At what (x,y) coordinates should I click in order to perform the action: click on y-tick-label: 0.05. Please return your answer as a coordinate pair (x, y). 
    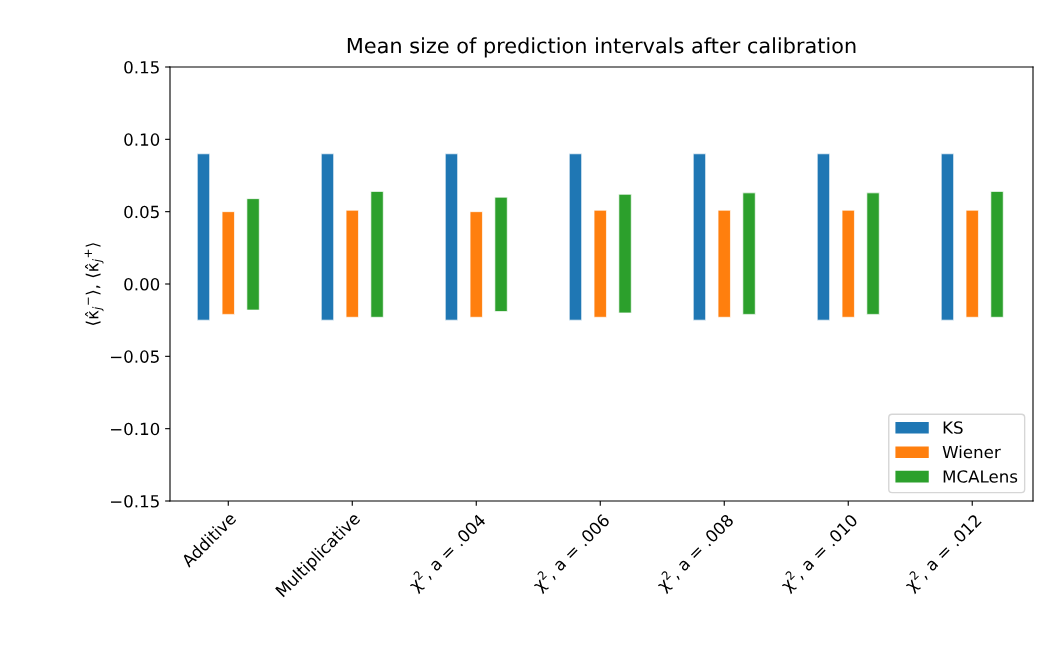
    Looking at the image, I should click on (141, 212).